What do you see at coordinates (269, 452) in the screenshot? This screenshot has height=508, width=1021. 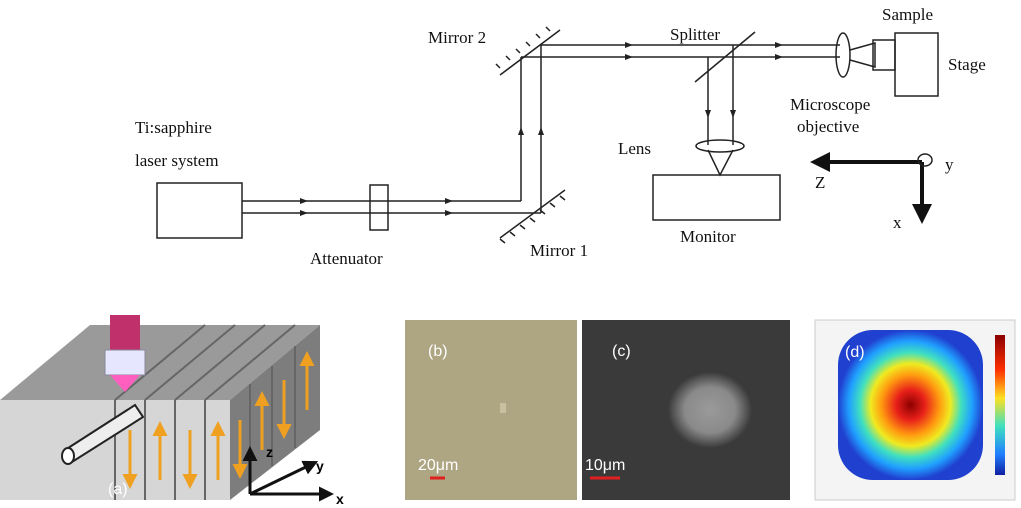 I see `axis-label: z` at bounding box center [269, 452].